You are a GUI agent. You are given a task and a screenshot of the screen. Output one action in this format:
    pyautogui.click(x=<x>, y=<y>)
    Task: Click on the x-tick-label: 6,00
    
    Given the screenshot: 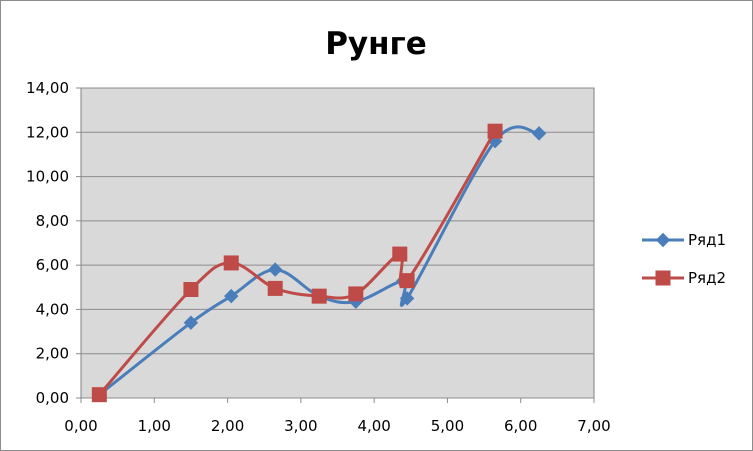 What is the action you would take?
    pyautogui.click(x=520, y=426)
    